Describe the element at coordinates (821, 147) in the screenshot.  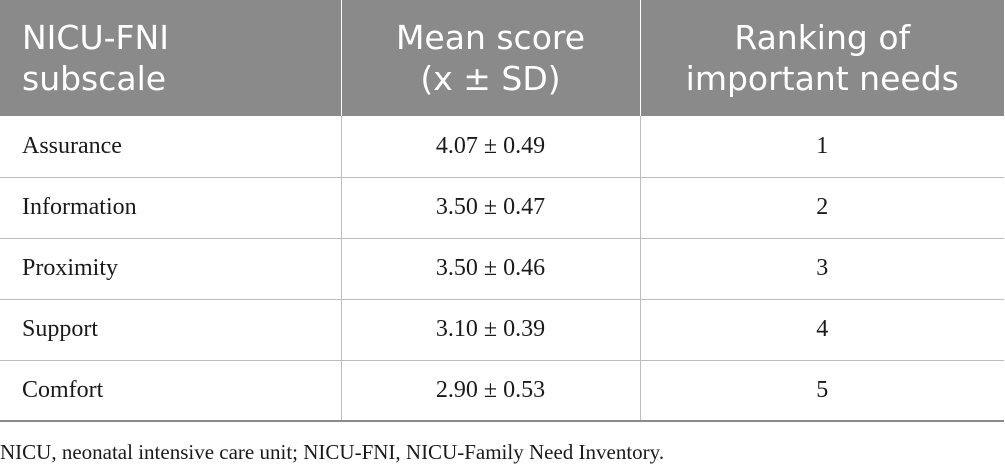
I see `cell-ranking: 1` at that location.